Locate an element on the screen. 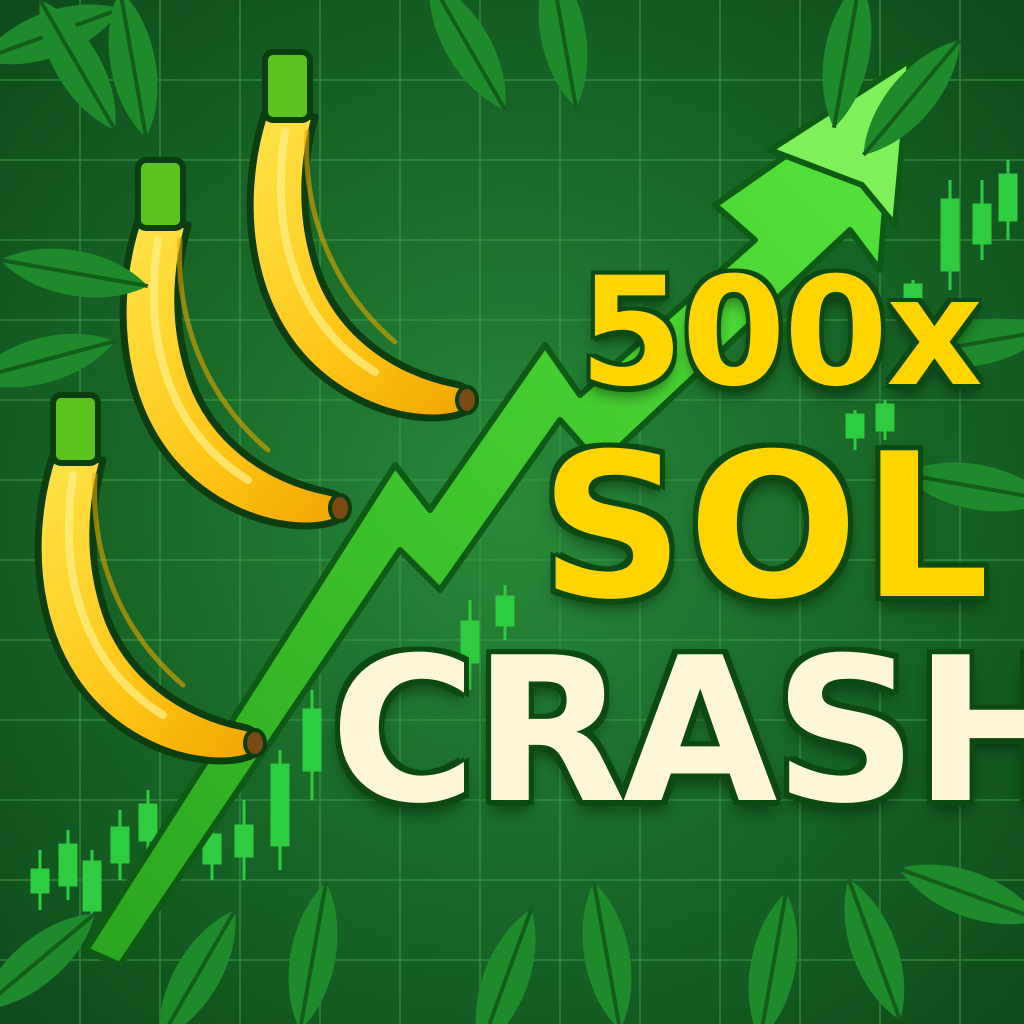 The width and height of the screenshot is (1024, 1024). token-text: SOL is located at coordinates (767, 527).